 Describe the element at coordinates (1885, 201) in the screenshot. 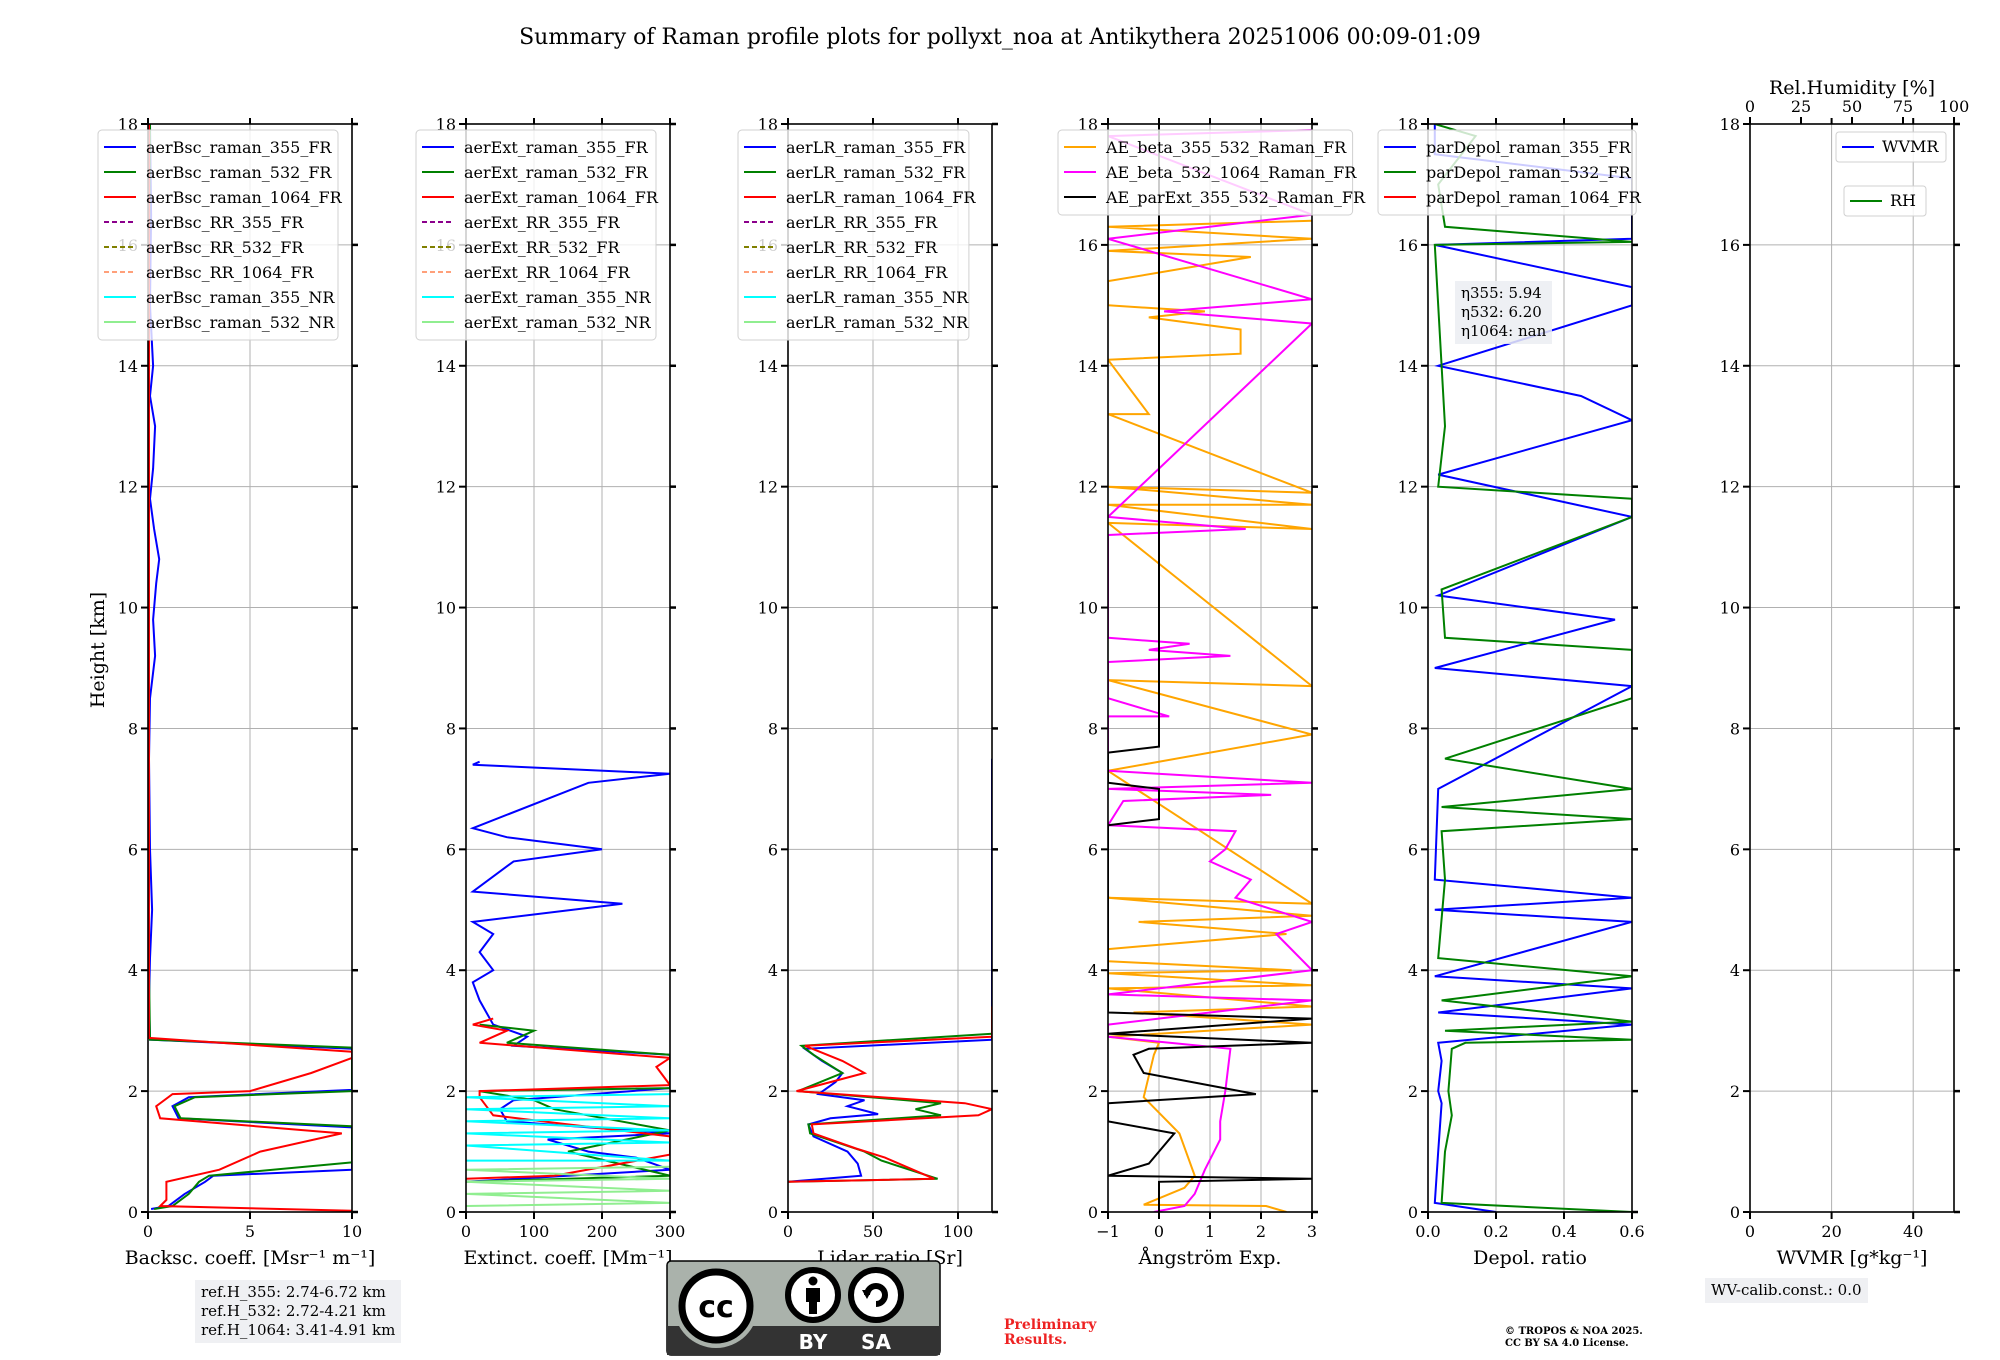

I see `legend-RH: RH` at that location.